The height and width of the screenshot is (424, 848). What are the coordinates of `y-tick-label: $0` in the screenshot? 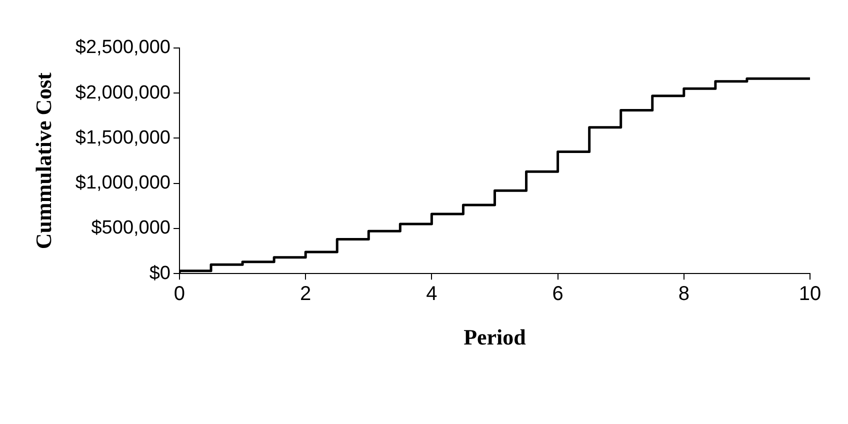 It's located at (159, 273).